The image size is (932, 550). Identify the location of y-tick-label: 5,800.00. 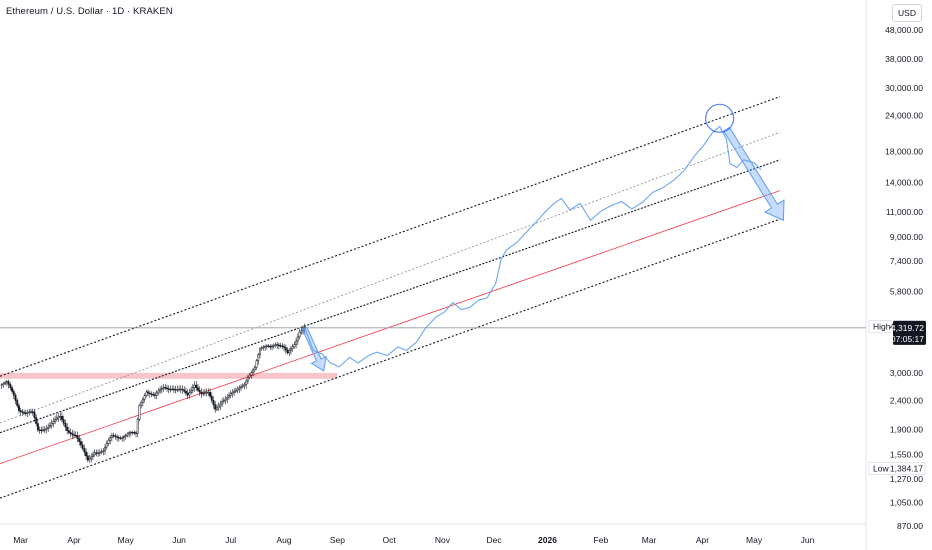
(906, 291).